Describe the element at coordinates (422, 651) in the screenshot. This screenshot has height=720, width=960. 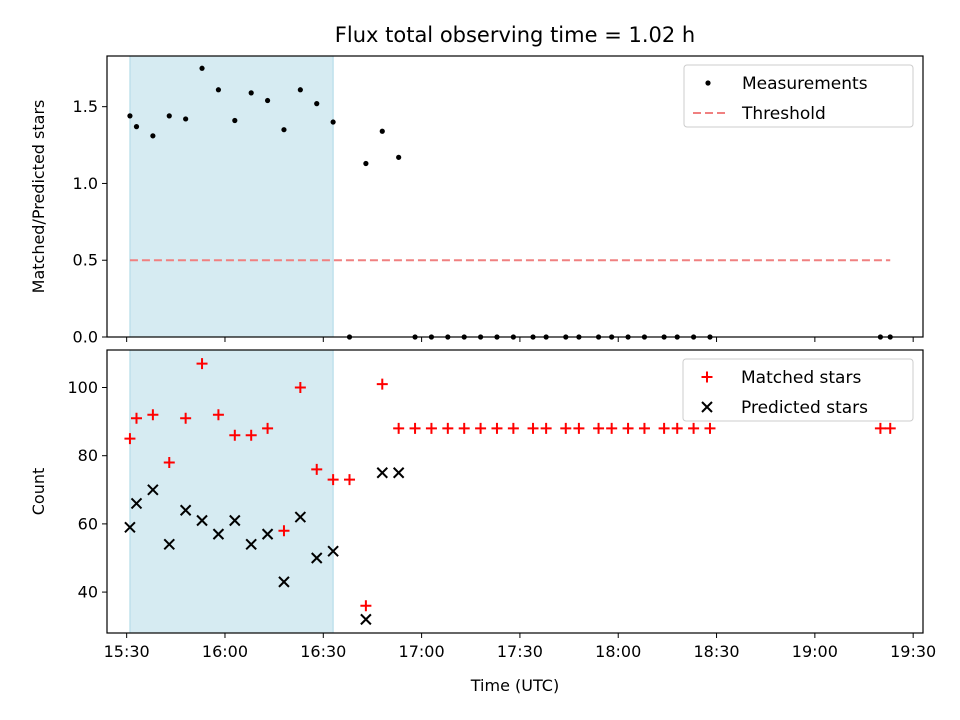
I see `x-tick-label: 17:00` at that location.